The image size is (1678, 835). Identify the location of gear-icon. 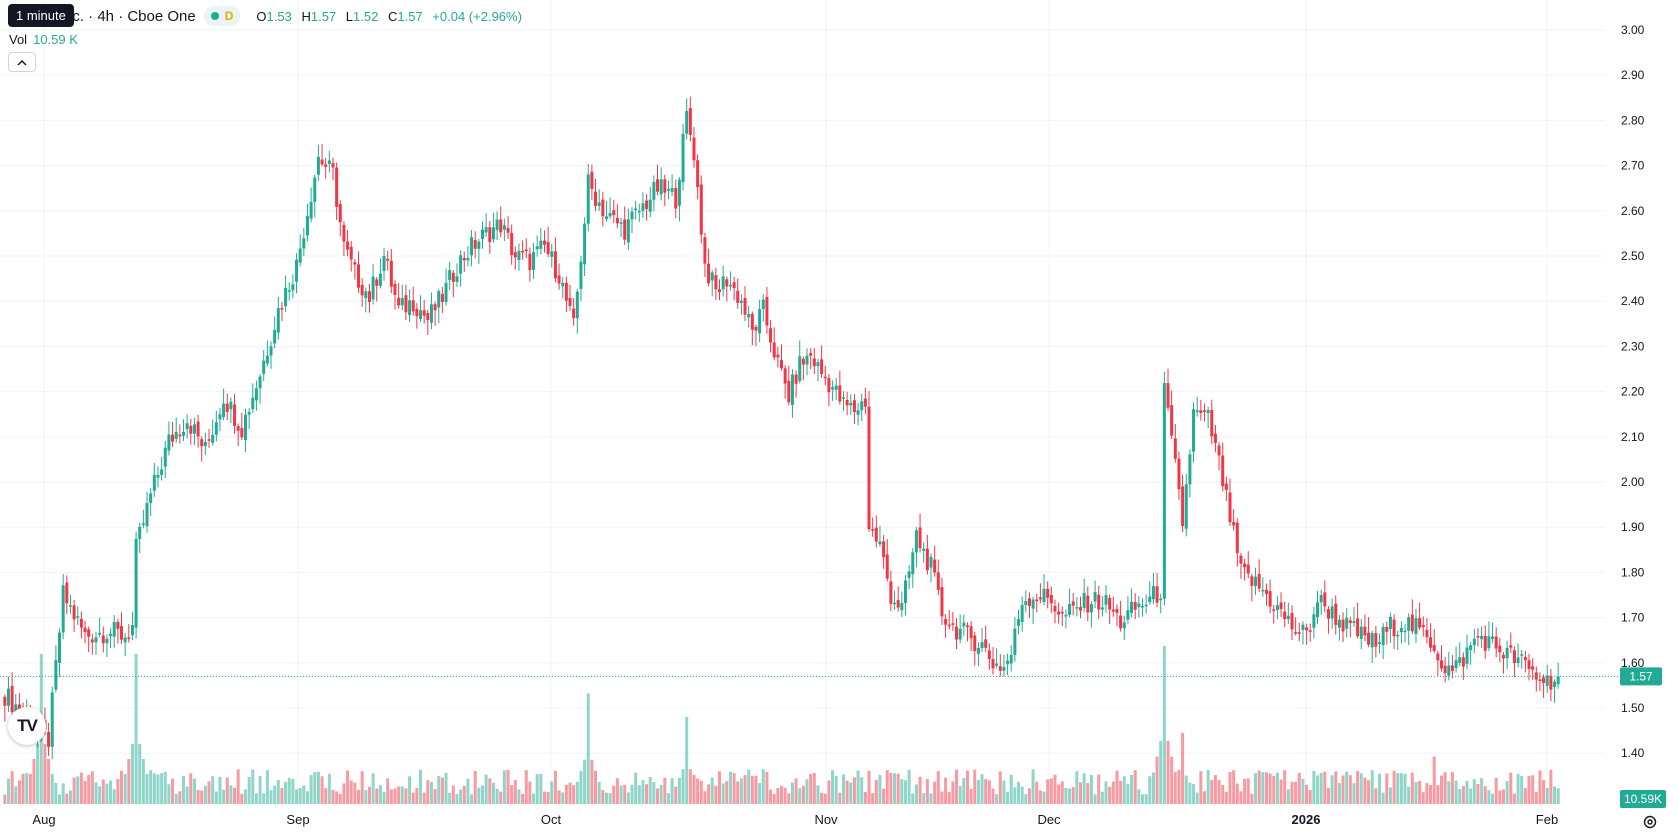
(1650, 822).